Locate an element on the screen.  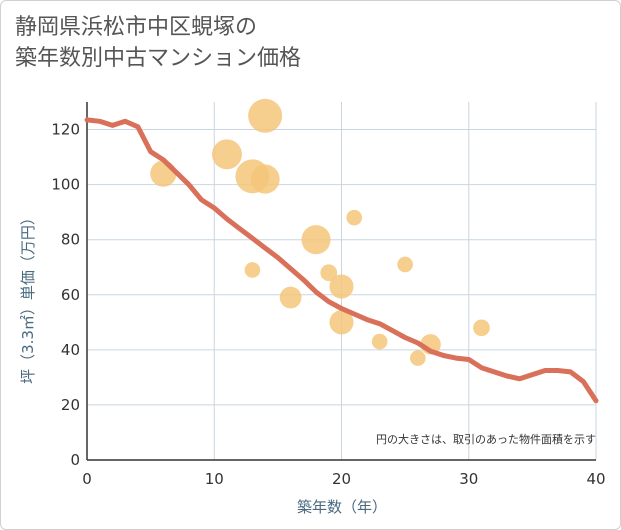
y-axis-title: 坪（3.3㎡）単価（万円） is located at coordinates (28, 297).